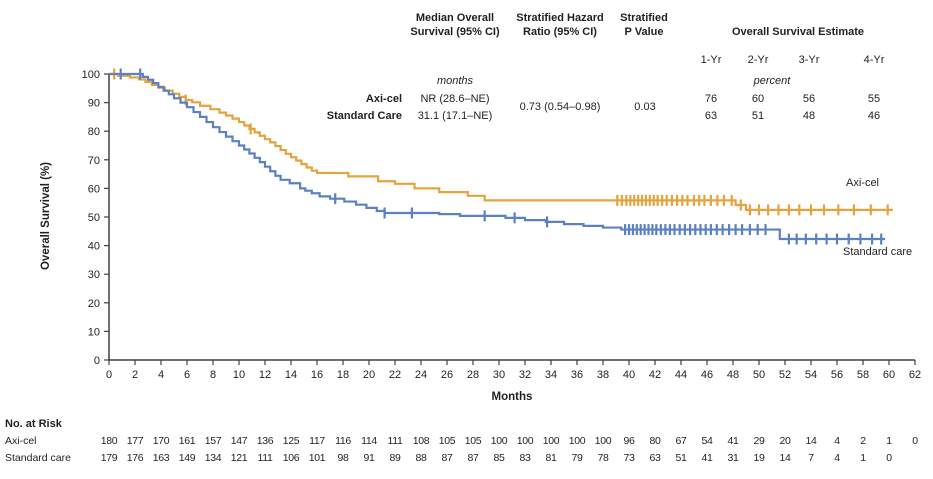 The image size is (933, 479). What do you see at coordinates (94, 218) in the screenshot?
I see `y-tick-label: 50` at bounding box center [94, 218].